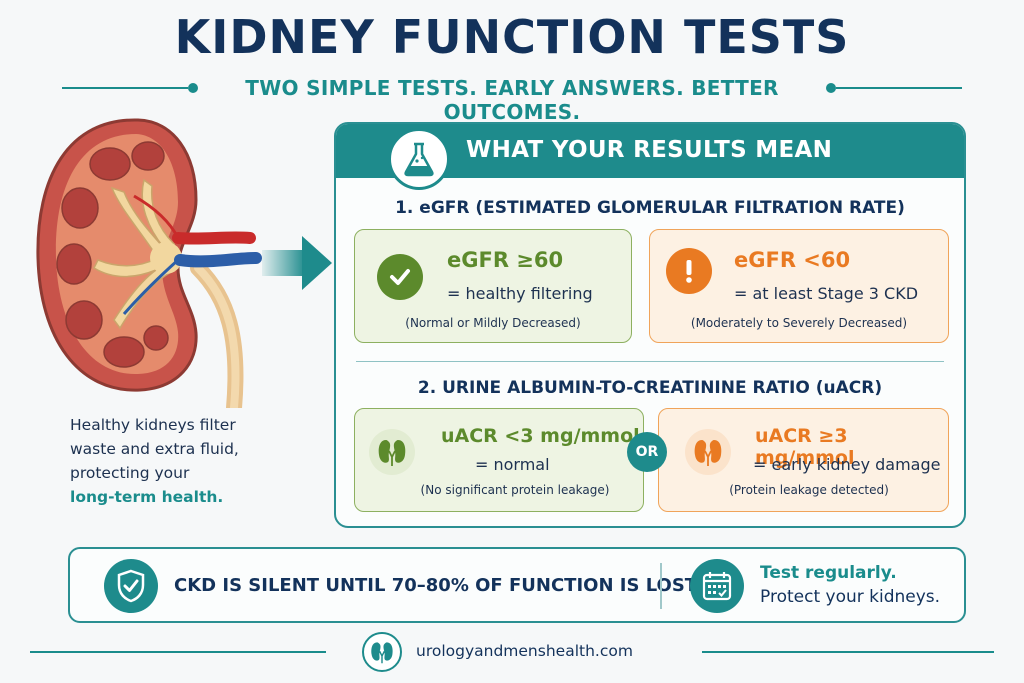 Image resolution: width=1024 pixels, height=683 pixels. I want to click on panel-heading: WHAT YOUR RESULTS MEAN, so click(649, 150).